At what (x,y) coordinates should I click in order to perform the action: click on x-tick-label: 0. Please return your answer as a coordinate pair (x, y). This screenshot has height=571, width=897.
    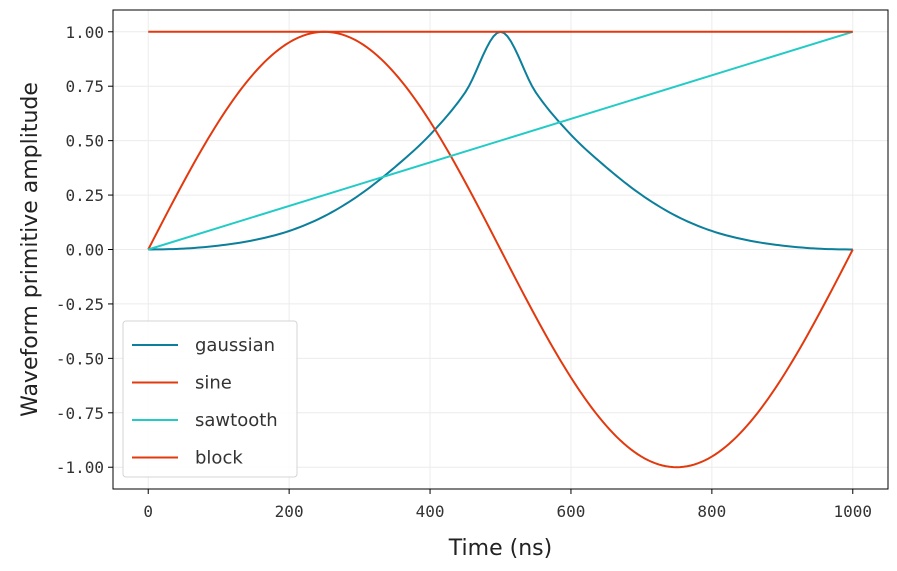
    Looking at the image, I should click on (148, 511).